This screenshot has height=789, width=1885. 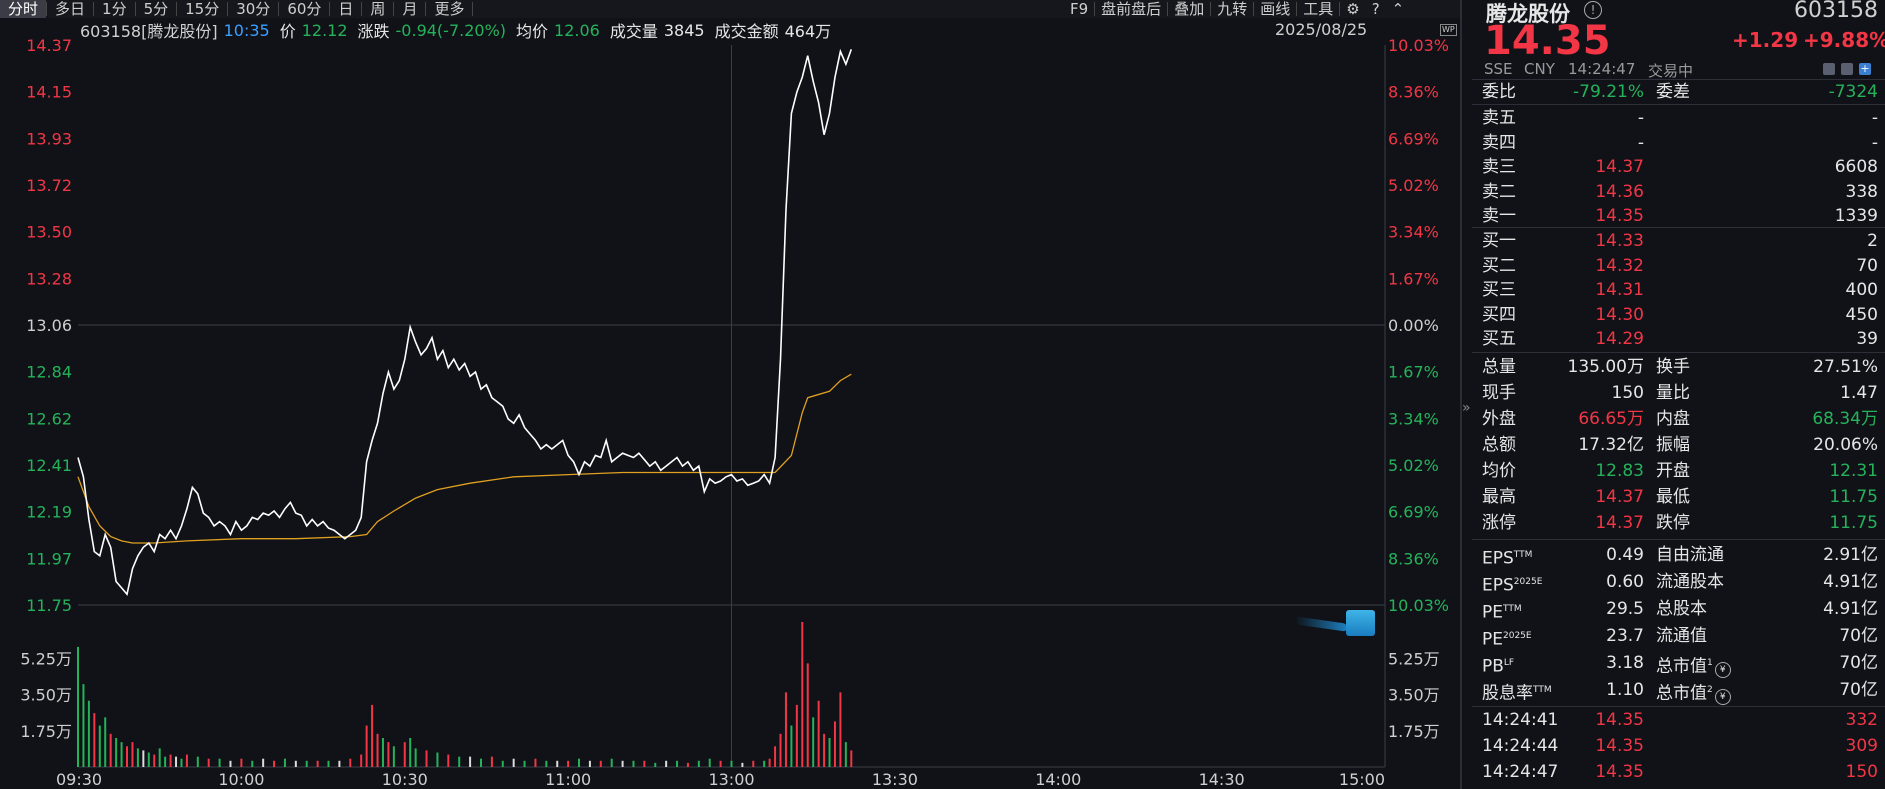 What do you see at coordinates (465, 694) in the screenshot?
I see `volume-bars` at bounding box center [465, 694].